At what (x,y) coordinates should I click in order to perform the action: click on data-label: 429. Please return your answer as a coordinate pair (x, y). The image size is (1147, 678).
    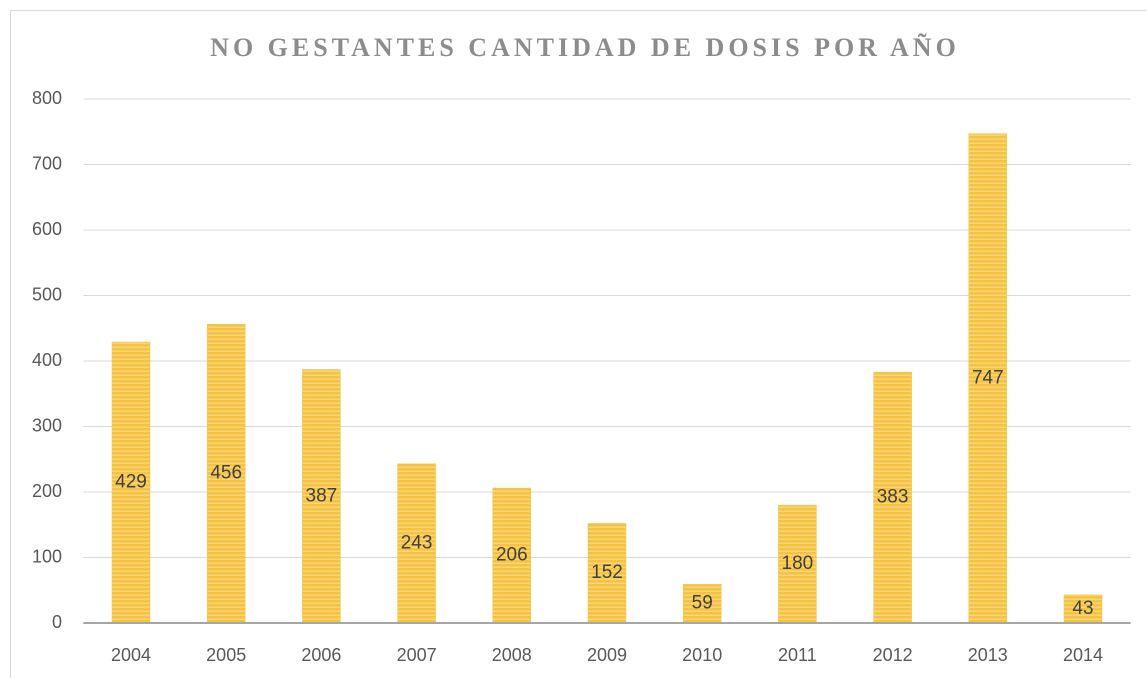
    Looking at the image, I should click on (131, 482).